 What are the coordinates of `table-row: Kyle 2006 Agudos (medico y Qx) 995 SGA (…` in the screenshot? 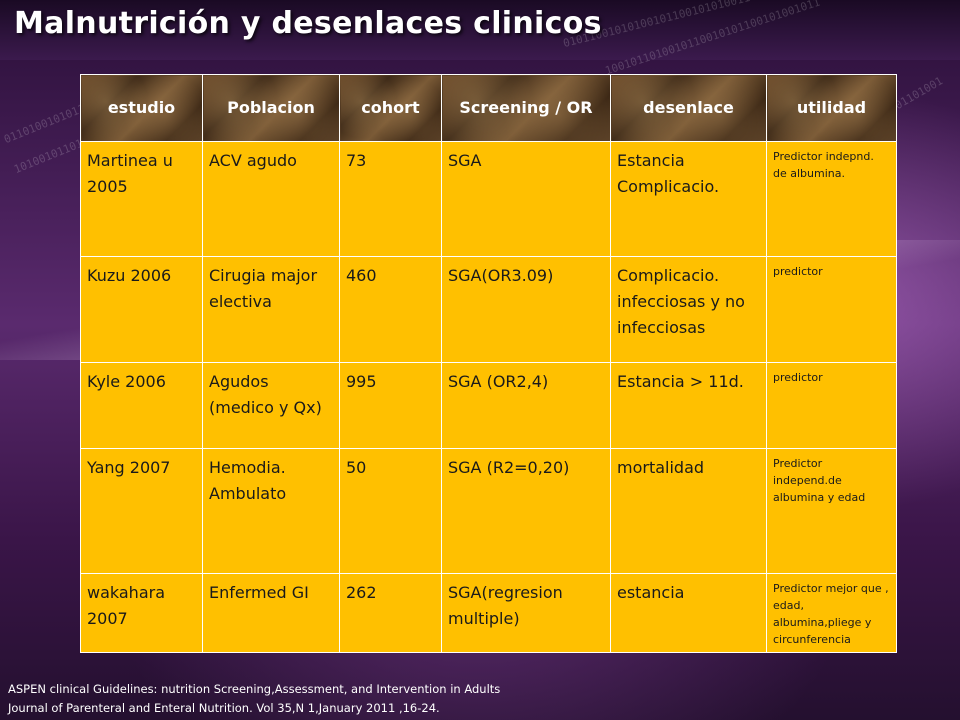 It's located at (488, 405).